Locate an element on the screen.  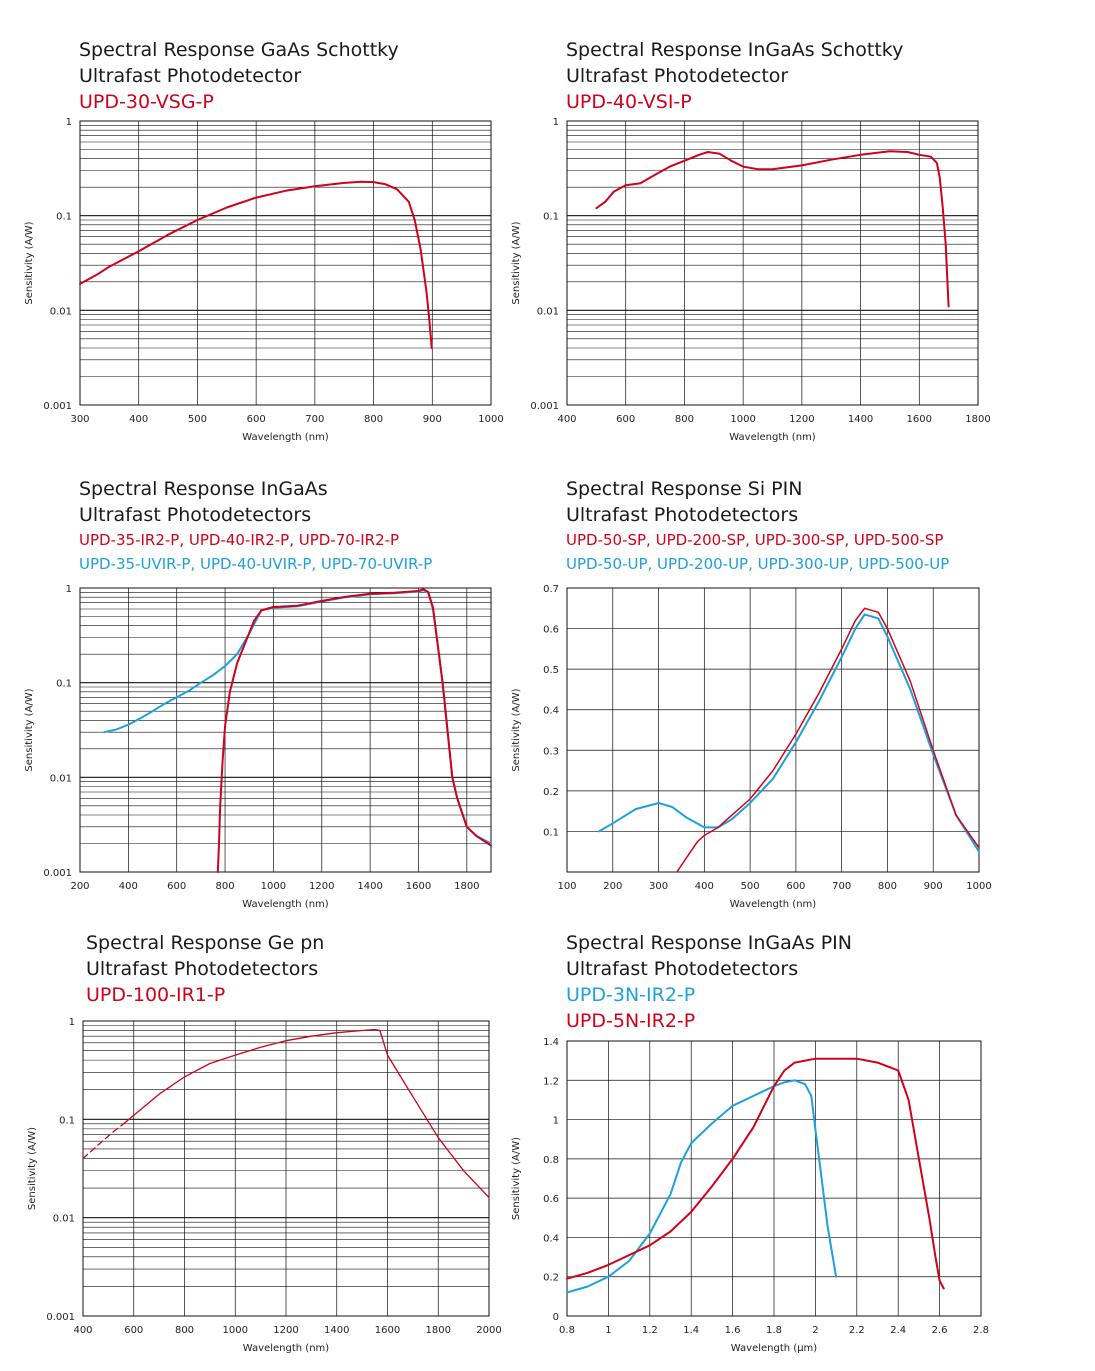
x-tick-label: 100 is located at coordinates (566, 886).